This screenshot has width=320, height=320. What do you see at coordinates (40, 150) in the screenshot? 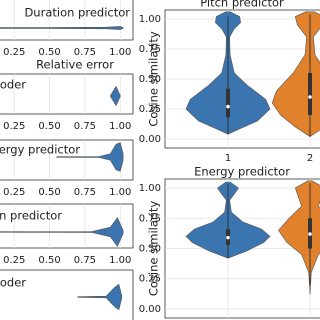
I see `panel-title: ergy predictor` at bounding box center [40, 150].